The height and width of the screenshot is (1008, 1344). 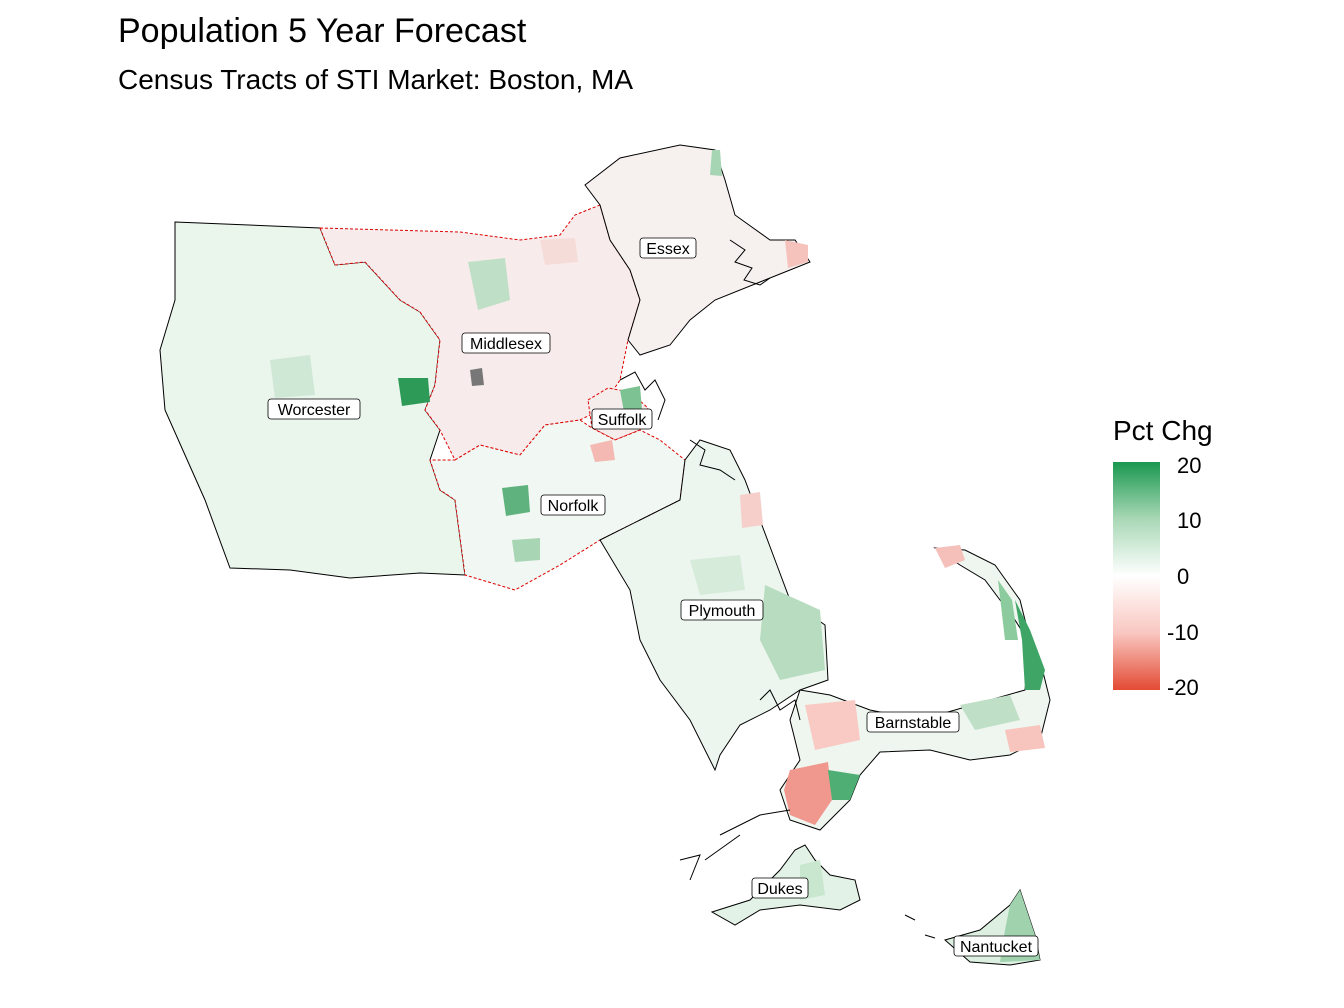 What do you see at coordinates (1183, 687) in the screenshot?
I see `legend-tick-label: -20` at bounding box center [1183, 687].